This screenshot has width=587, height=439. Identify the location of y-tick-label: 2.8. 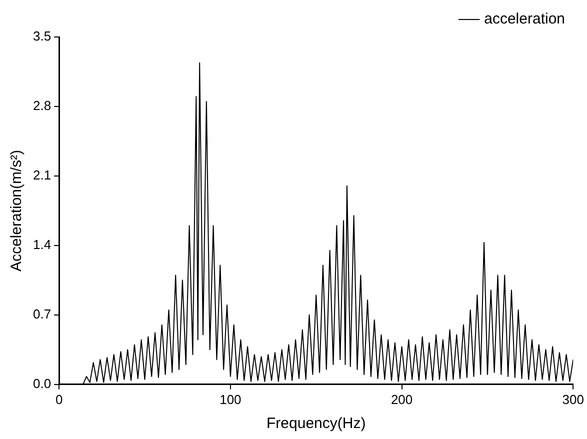
(42, 106).